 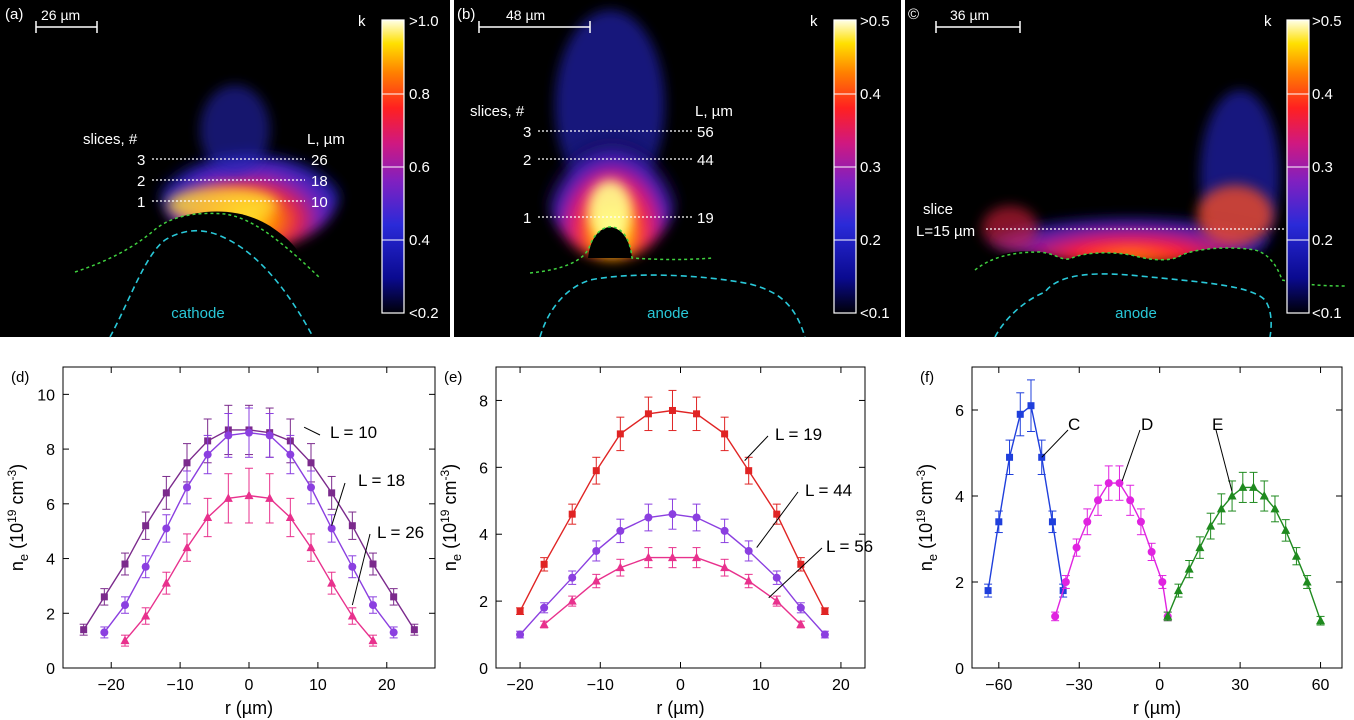 What do you see at coordinates (483, 535) in the screenshot?
I see `y-tick-label: 4` at bounding box center [483, 535].